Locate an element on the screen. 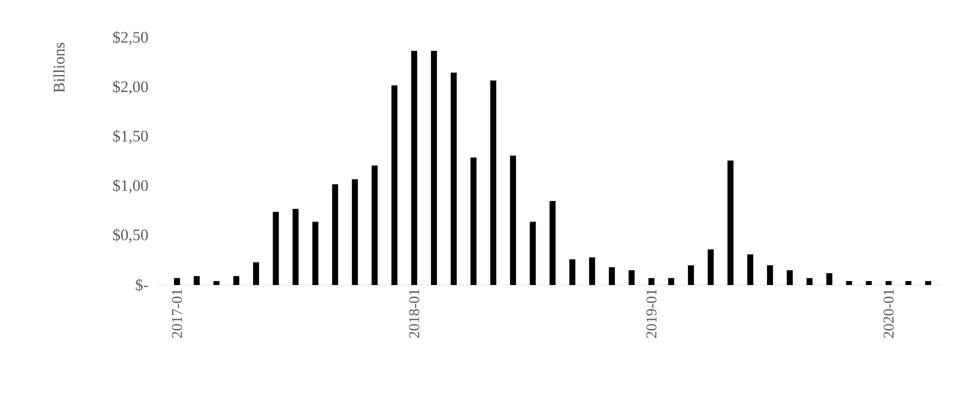  y-tick-label: $2,00 is located at coordinates (130, 87).